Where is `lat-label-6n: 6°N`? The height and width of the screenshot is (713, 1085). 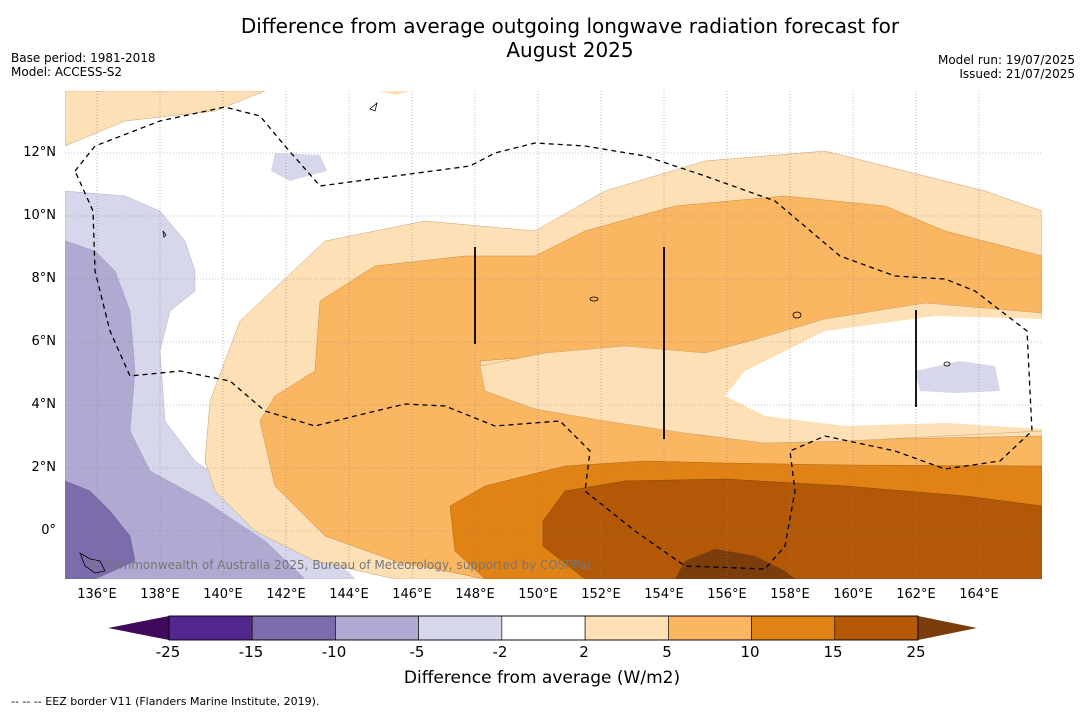
lat-label-6n: 6°N is located at coordinates (44, 341).